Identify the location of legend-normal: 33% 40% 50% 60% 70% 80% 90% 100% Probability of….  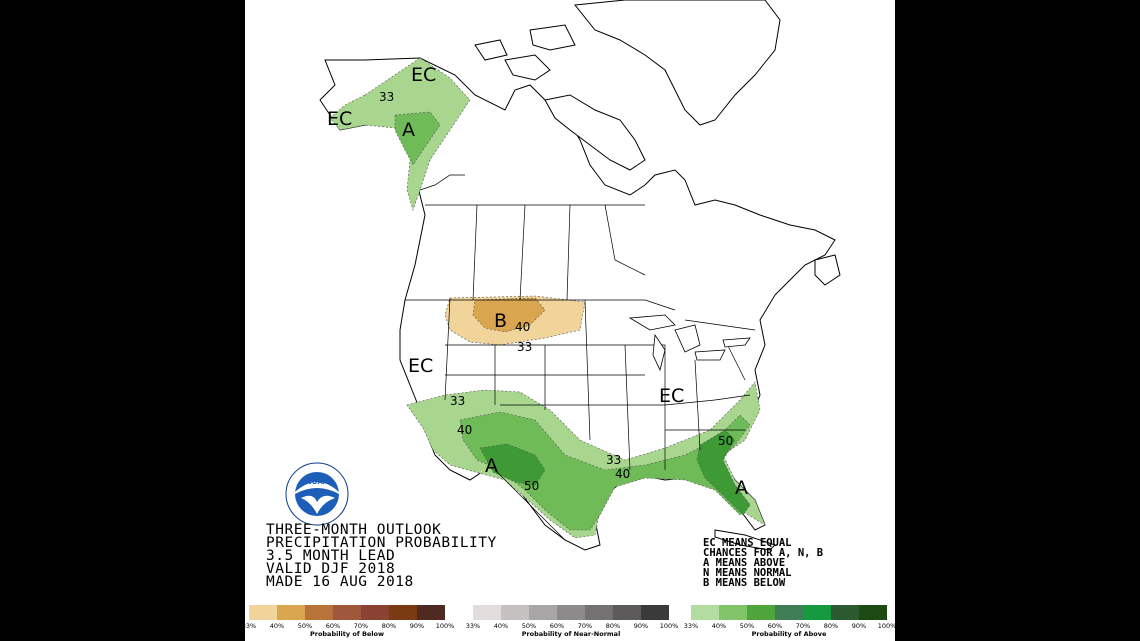
(572, 623).